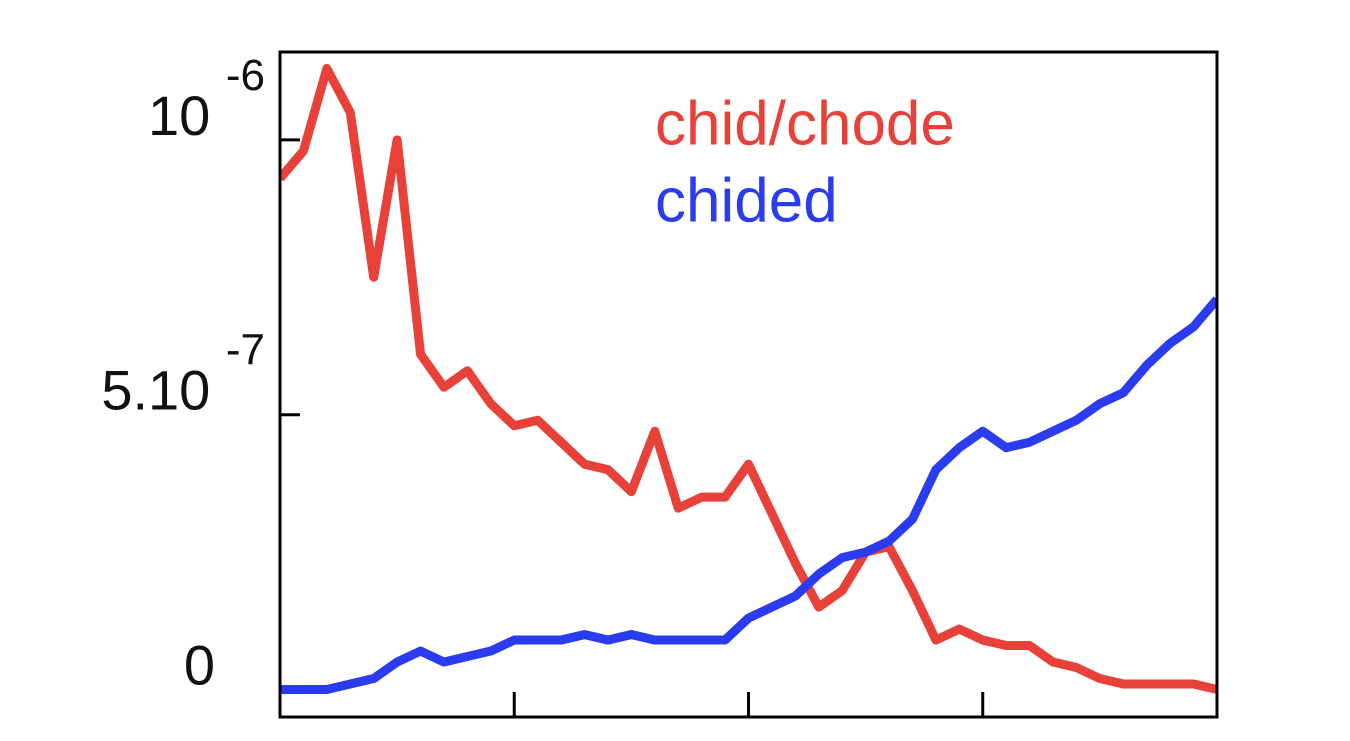 This screenshot has height=741, width=1350. Describe the element at coordinates (746, 200) in the screenshot. I see `legend-entry: chided` at that location.